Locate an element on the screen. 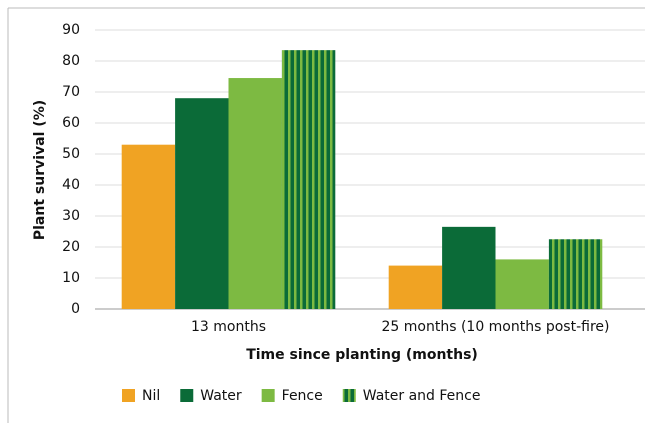 This screenshot has height=423, width=645. legend-label: Nil is located at coordinates (151, 396).